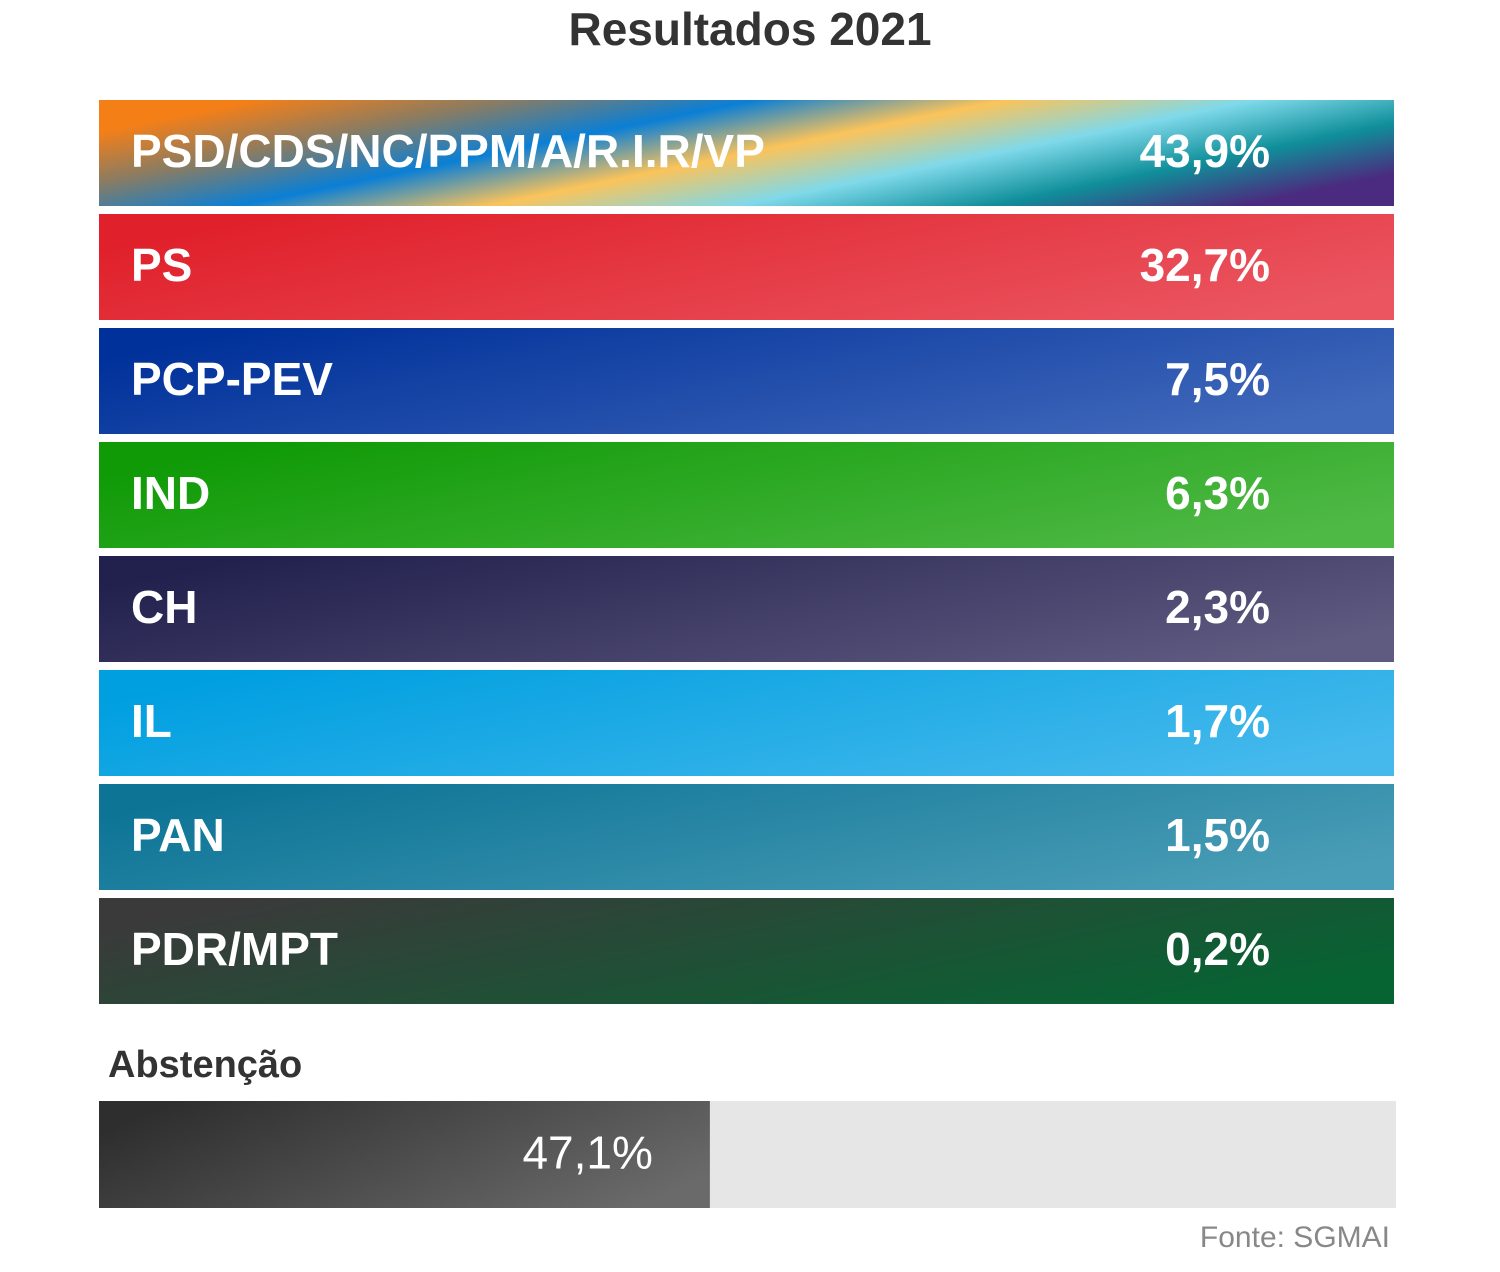  Describe the element at coordinates (448, 151) in the screenshot. I see `party-name: PSD/CDS/NC/PPM/A/R.I.R/VP` at that location.